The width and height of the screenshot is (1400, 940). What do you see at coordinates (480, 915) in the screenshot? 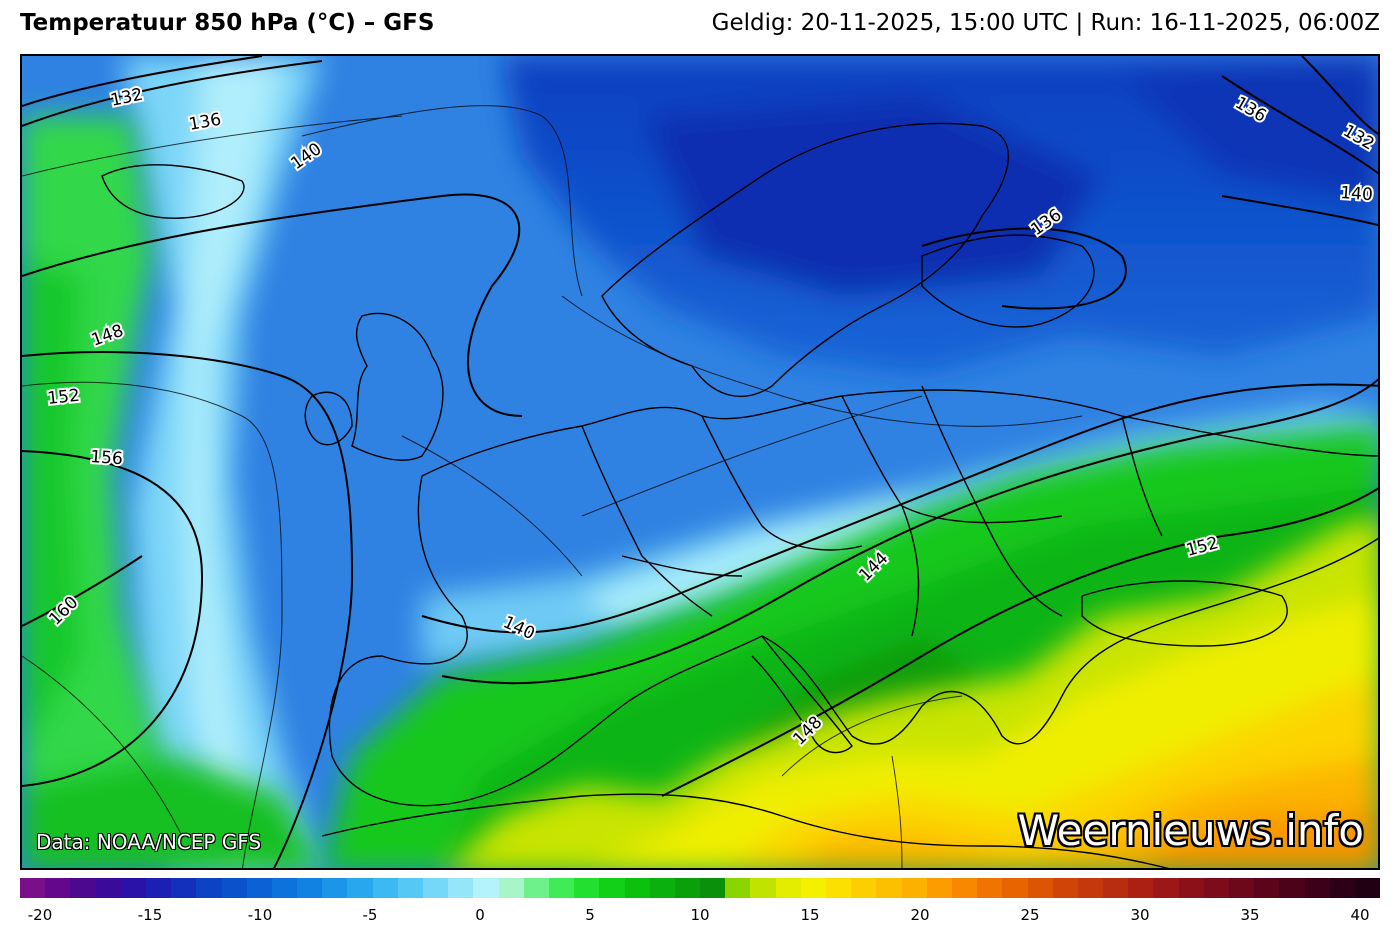
I see `colorbar-tick-label: 0` at bounding box center [480, 915].